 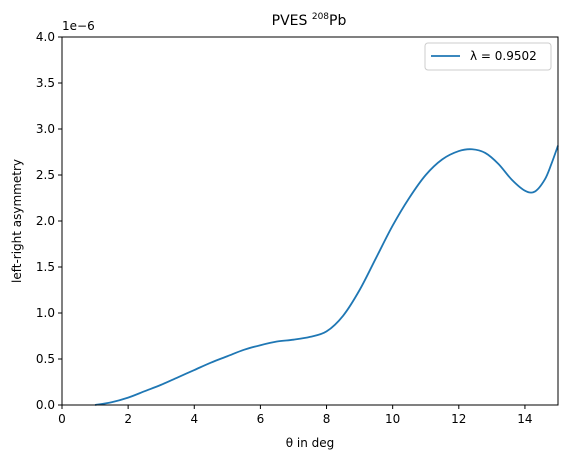 I want to click on x-tick-label: 14, so click(x=524, y=419).